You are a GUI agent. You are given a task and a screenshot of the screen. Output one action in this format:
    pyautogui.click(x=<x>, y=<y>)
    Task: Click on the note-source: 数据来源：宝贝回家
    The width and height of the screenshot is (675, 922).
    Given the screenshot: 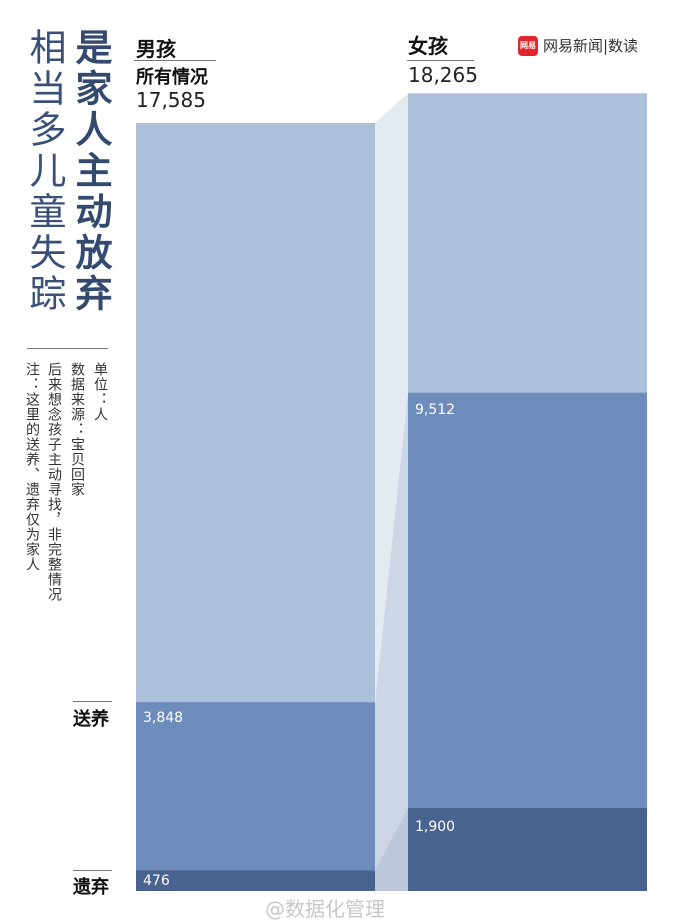 What is the action you would take?
    pyautogui.click(x=77, y=429)
    